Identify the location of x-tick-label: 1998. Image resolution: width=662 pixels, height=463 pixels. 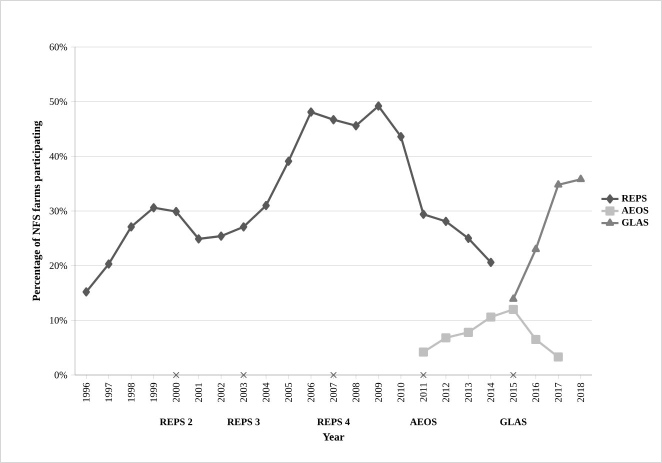
(131, 392).